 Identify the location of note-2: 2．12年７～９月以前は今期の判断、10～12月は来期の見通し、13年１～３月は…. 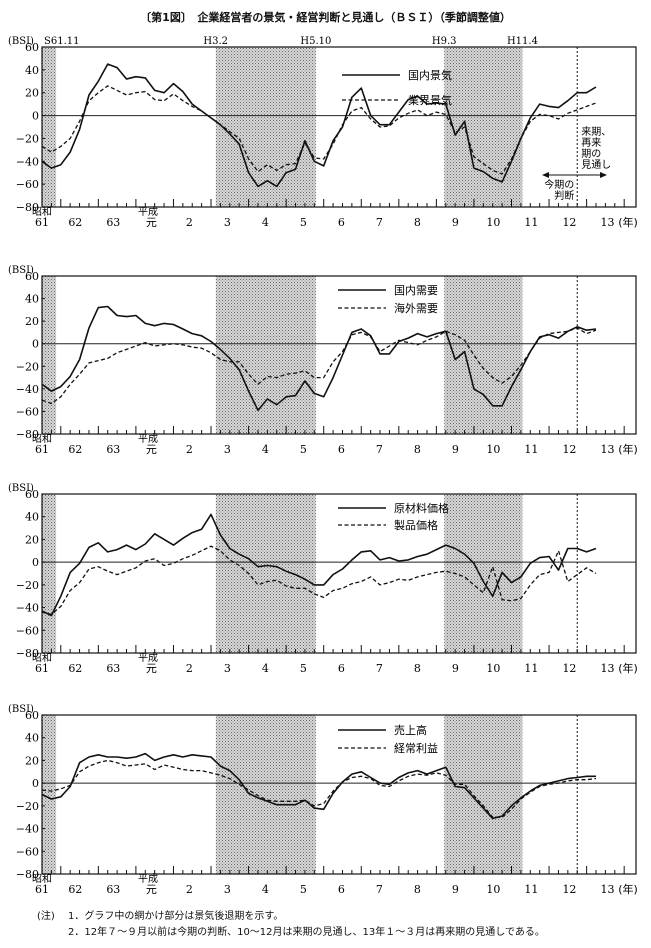
(306, 932).